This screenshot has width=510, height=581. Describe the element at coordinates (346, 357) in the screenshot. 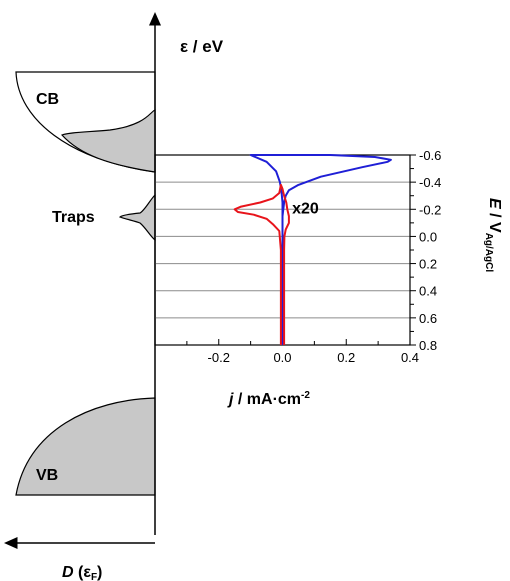

I see `x-tick-label: 0.2` at that location.